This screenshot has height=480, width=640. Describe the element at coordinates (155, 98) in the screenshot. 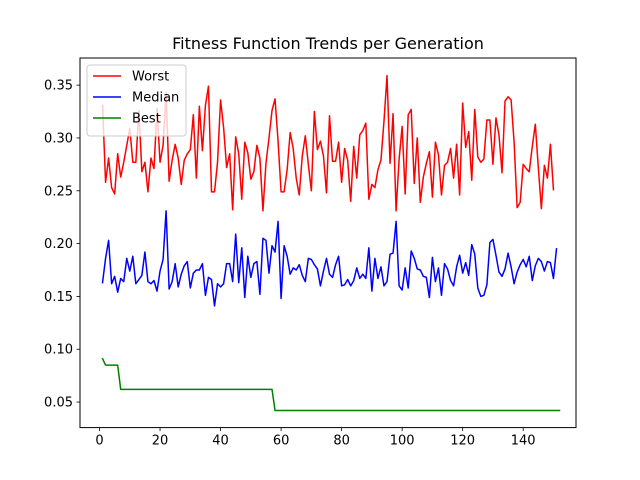

I see `legend-label-median: Median` at that location.